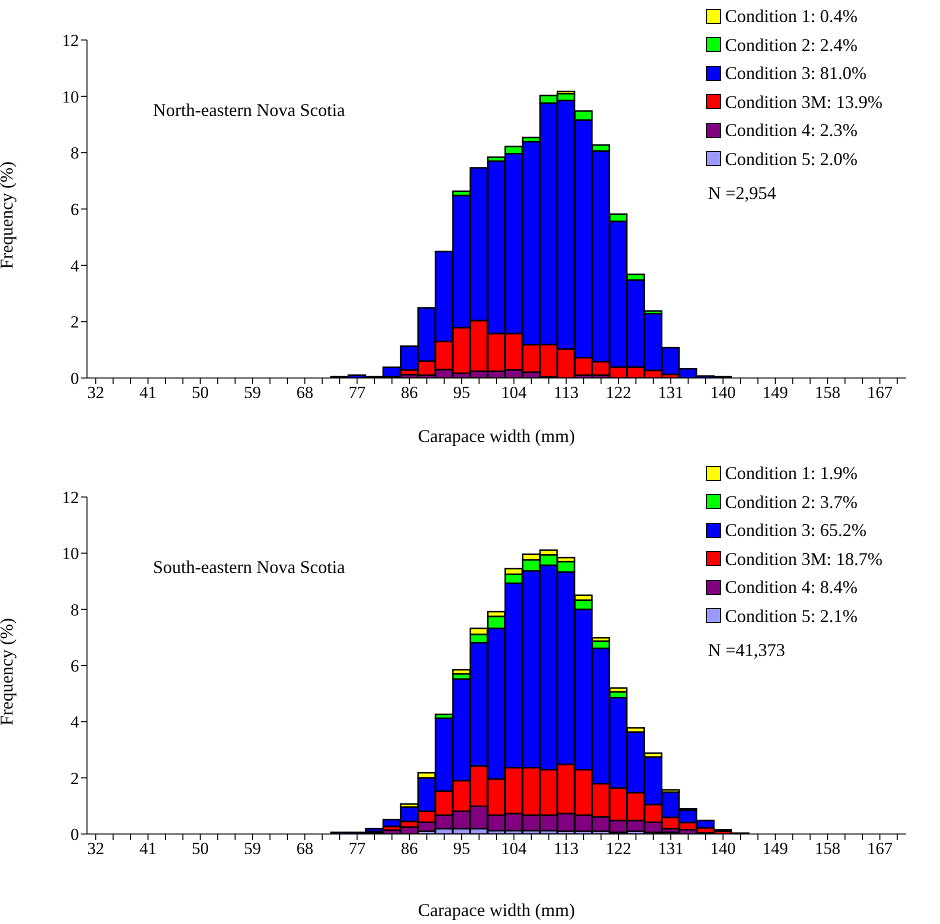 The height and width of the screenshot is (924, 940). What do you see at coordinates (804, 559) in the screenshot?
I see `legend-label: Condition 3M: 18.7%` at bounding box center [804, 559].